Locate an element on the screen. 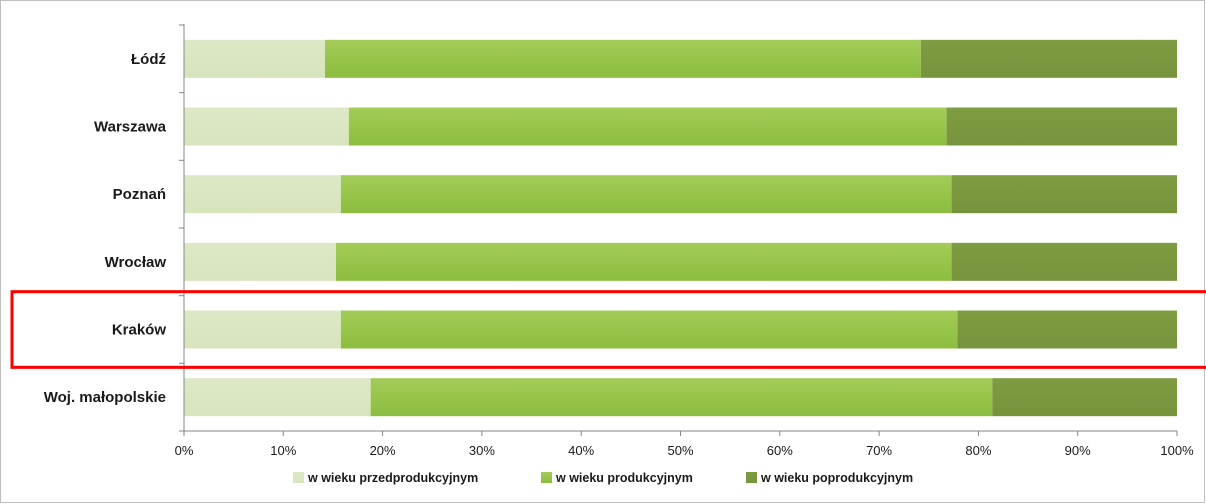  bar-wroclaw-w-wieku-poprodukcyjnym is located at coordinates (1064, 261).